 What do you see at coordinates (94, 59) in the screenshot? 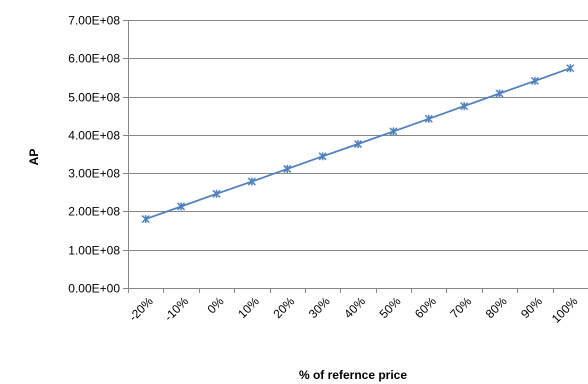
I see `y-tick-label: 6.00E+08` at bounding box center [94, 59].